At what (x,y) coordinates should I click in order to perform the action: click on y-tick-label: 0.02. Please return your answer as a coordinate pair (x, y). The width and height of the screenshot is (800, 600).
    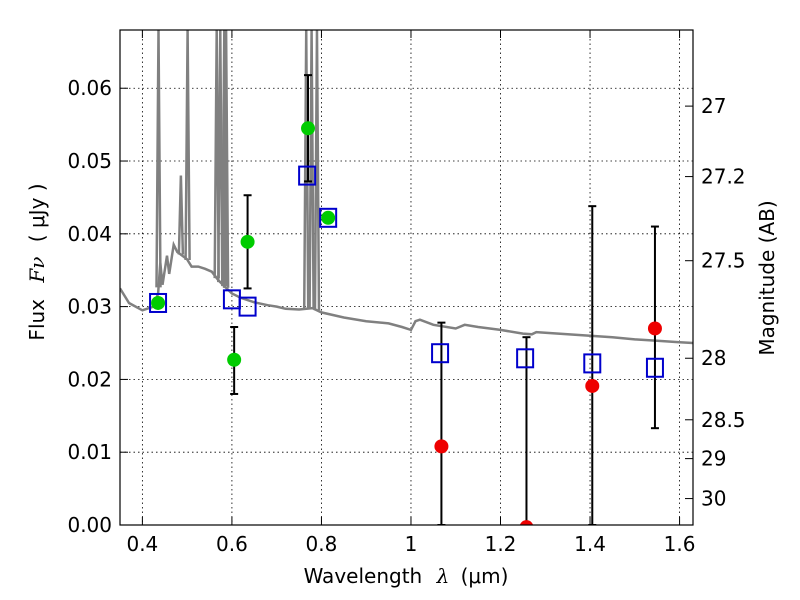
    Looking at the image, I should click on (89, 379).